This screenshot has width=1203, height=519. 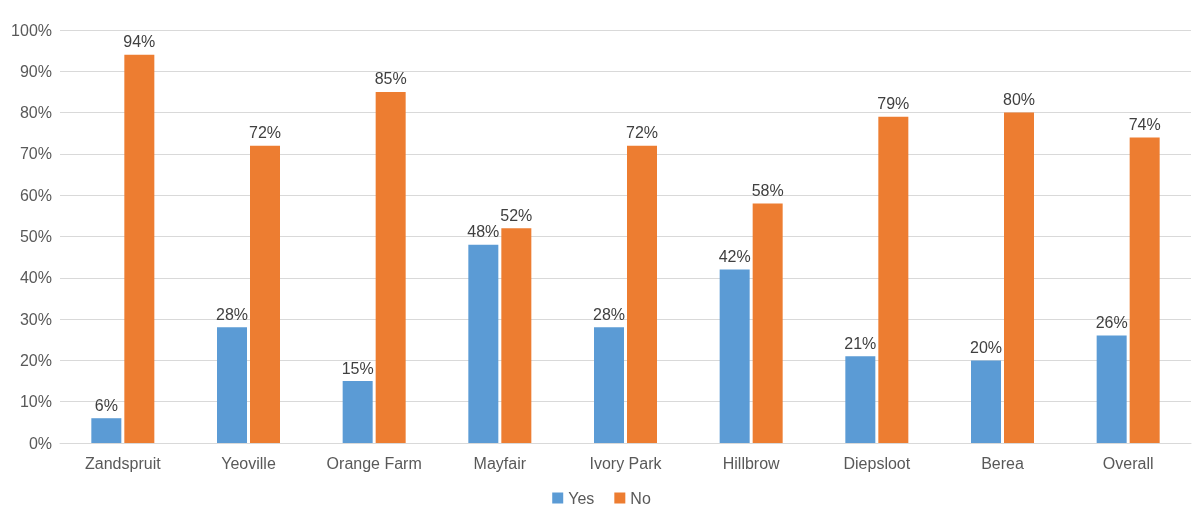 What do you see at coordinates (139, 42) in the screenshot?
I see `data-label: 94%` at bounding box center [139, 42].